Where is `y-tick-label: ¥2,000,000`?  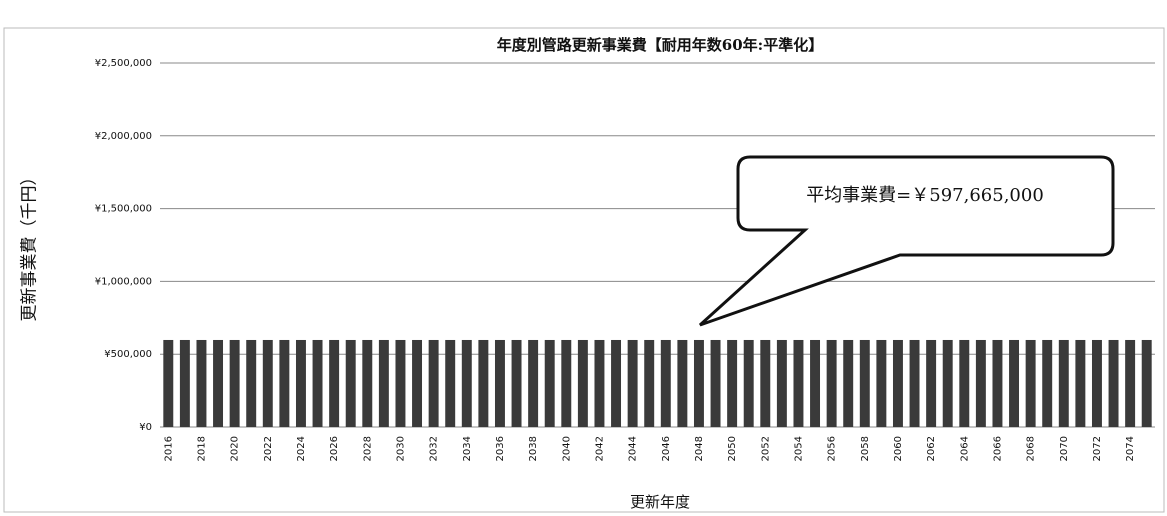
y-tick-label: ¥2,000,000 is located at coordinates (123, 136).